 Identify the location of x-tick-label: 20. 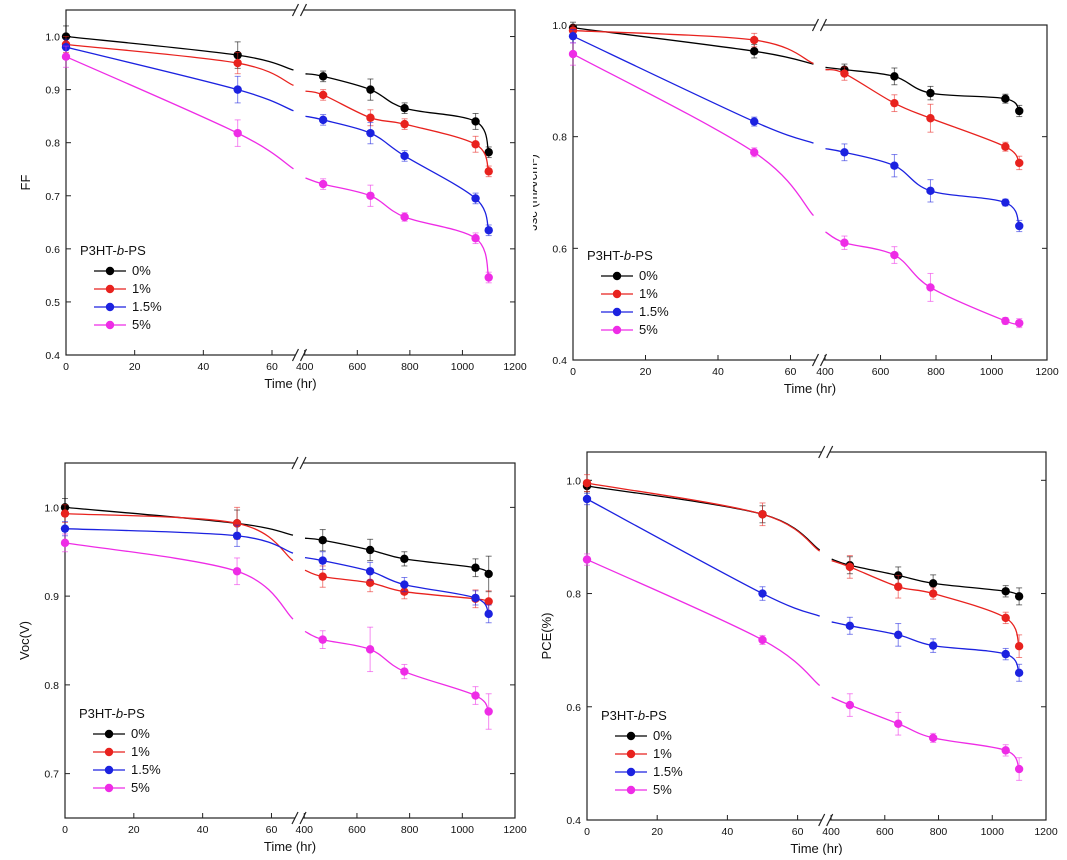
(135, 367).